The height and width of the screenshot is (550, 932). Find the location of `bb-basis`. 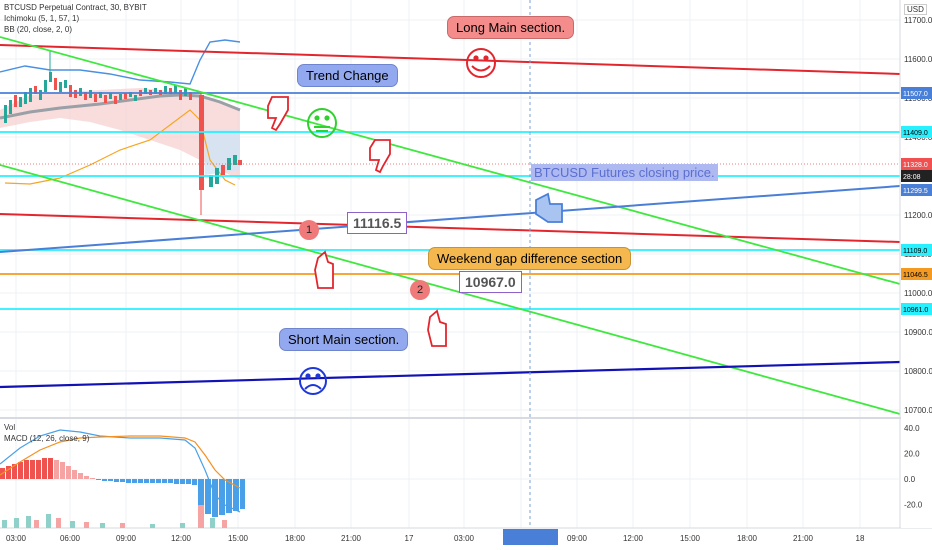

bb-basis is located at coordinates (120, 106).